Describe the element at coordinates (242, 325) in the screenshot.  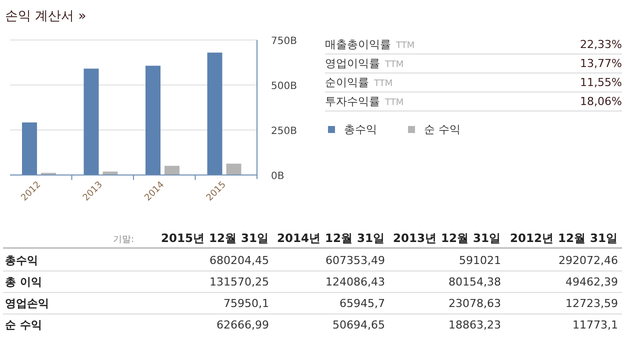
I see `text: 62666,99` at that location.